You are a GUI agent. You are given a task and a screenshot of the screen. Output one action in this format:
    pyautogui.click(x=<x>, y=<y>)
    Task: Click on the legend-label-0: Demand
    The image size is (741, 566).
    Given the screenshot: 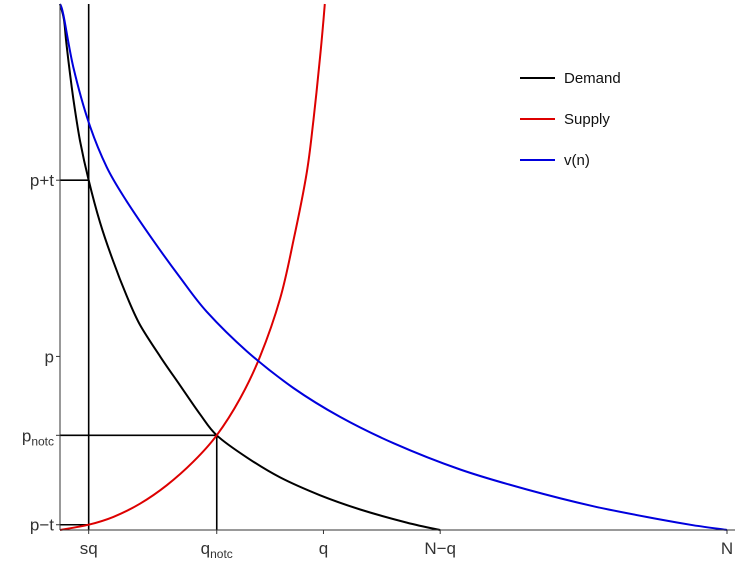 What is the action you would take?
    pyautogui.click(x=592, y=78)
    